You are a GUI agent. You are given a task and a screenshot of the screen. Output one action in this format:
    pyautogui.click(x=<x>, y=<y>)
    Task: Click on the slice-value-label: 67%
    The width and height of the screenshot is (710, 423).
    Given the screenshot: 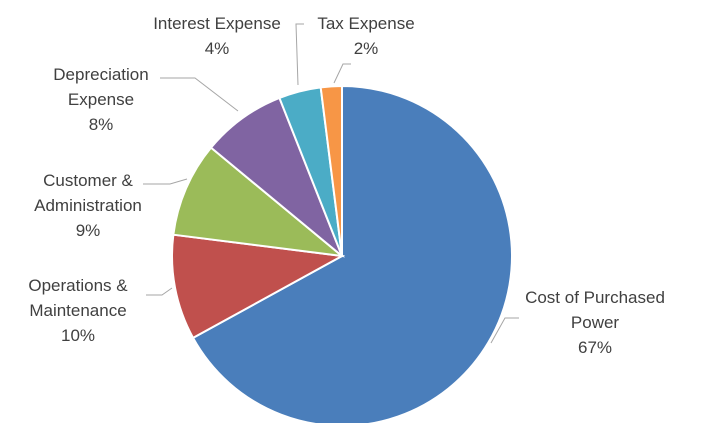 What is the action you would take?
    pyautogui.click(x=595, y=347)
    